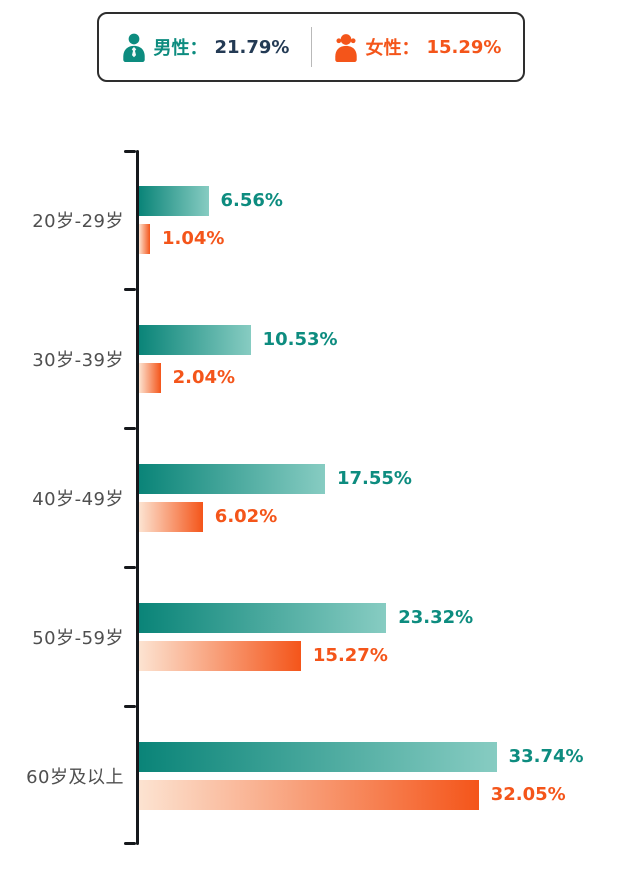 Image resolution: width=622 pixels, height=880 pixels. I want to click on legend-item-male: 男性： 21.79%, so click(205, 47).